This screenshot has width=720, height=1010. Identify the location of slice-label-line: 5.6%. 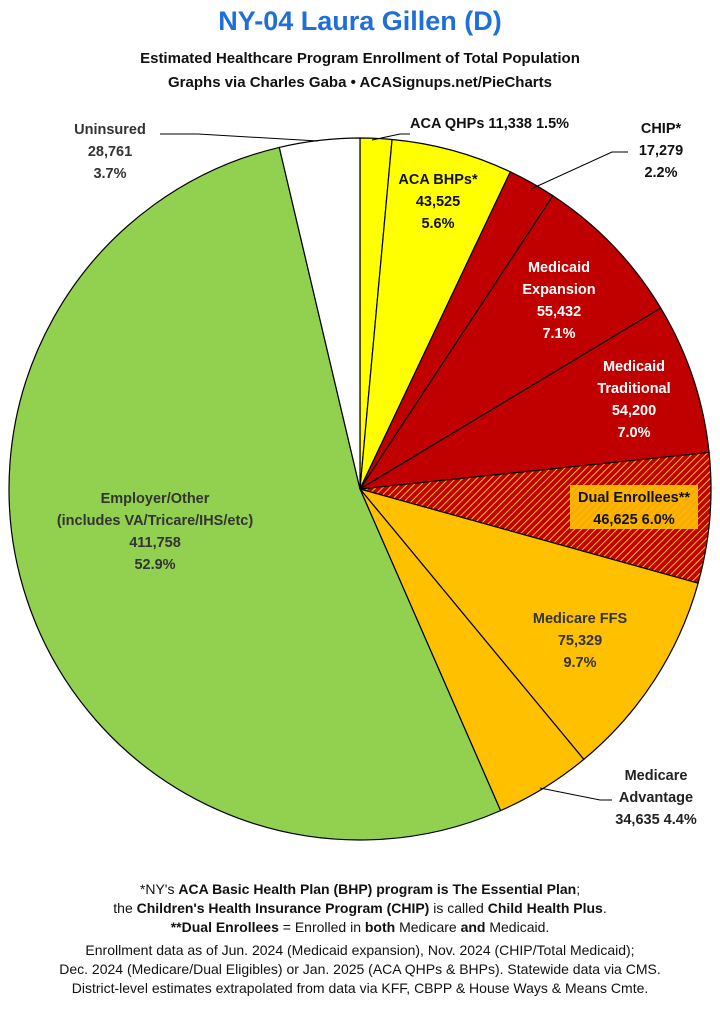
(437, 224).